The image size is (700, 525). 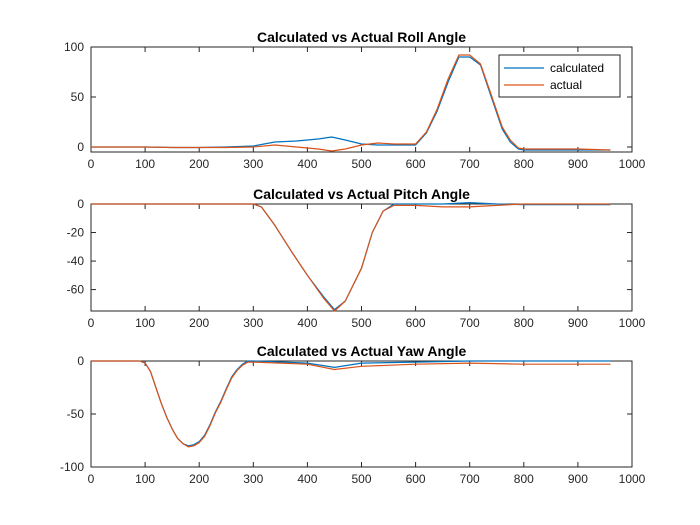 I want to click on y-tick-label: -60, so click(x=76, y=290).